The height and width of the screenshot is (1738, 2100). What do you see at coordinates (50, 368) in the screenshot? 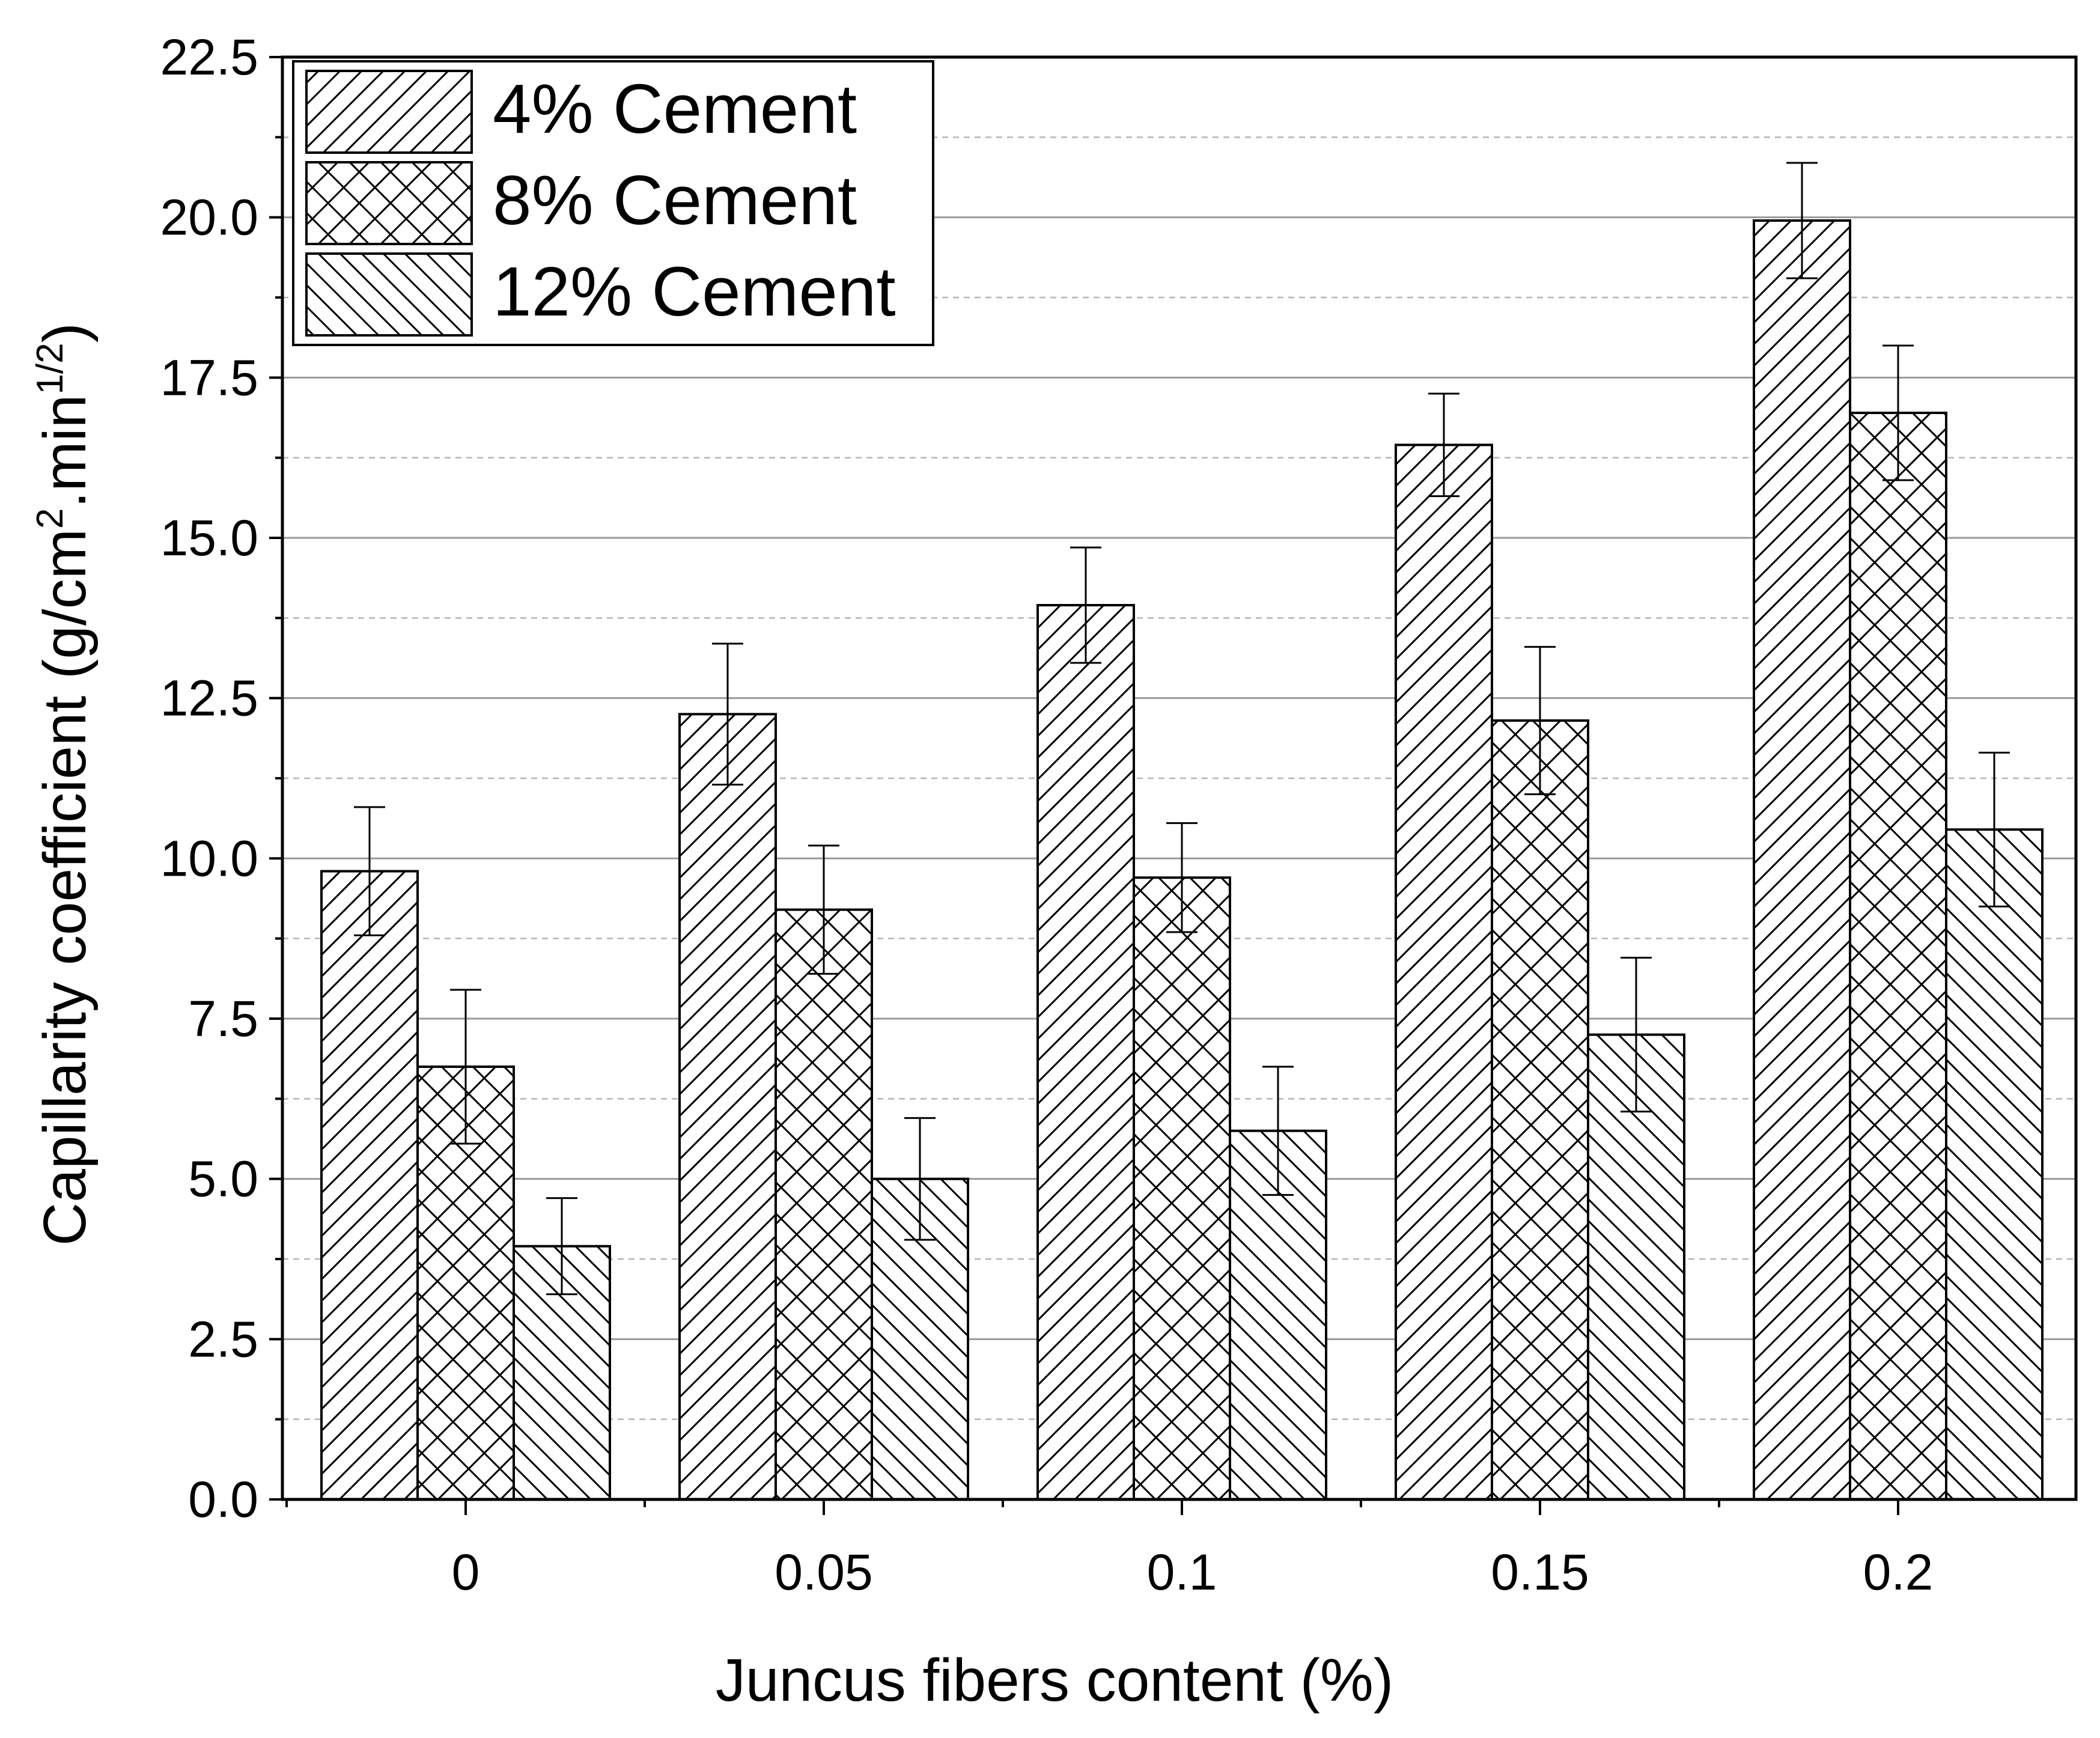
I see `y-axis-label-sup2: 1/2` at bounding box center [50, 368].